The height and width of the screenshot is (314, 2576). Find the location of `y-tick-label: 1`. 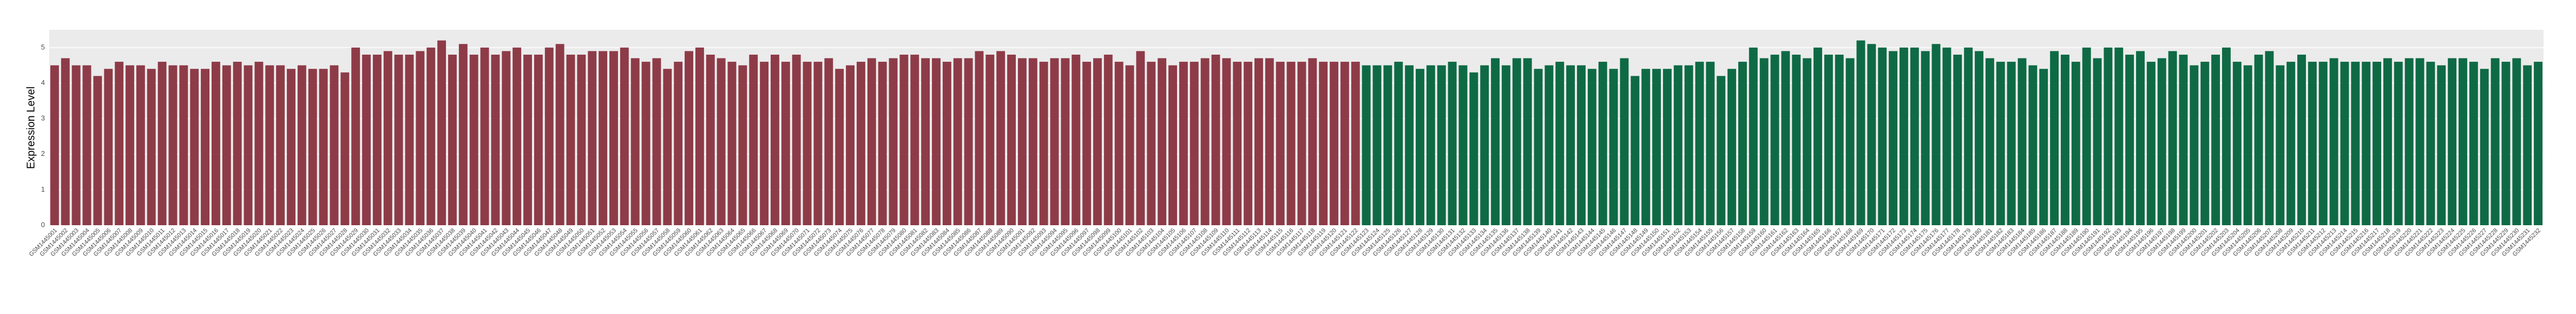

y-tick-label: 1 is located at coordinates (43, 189).